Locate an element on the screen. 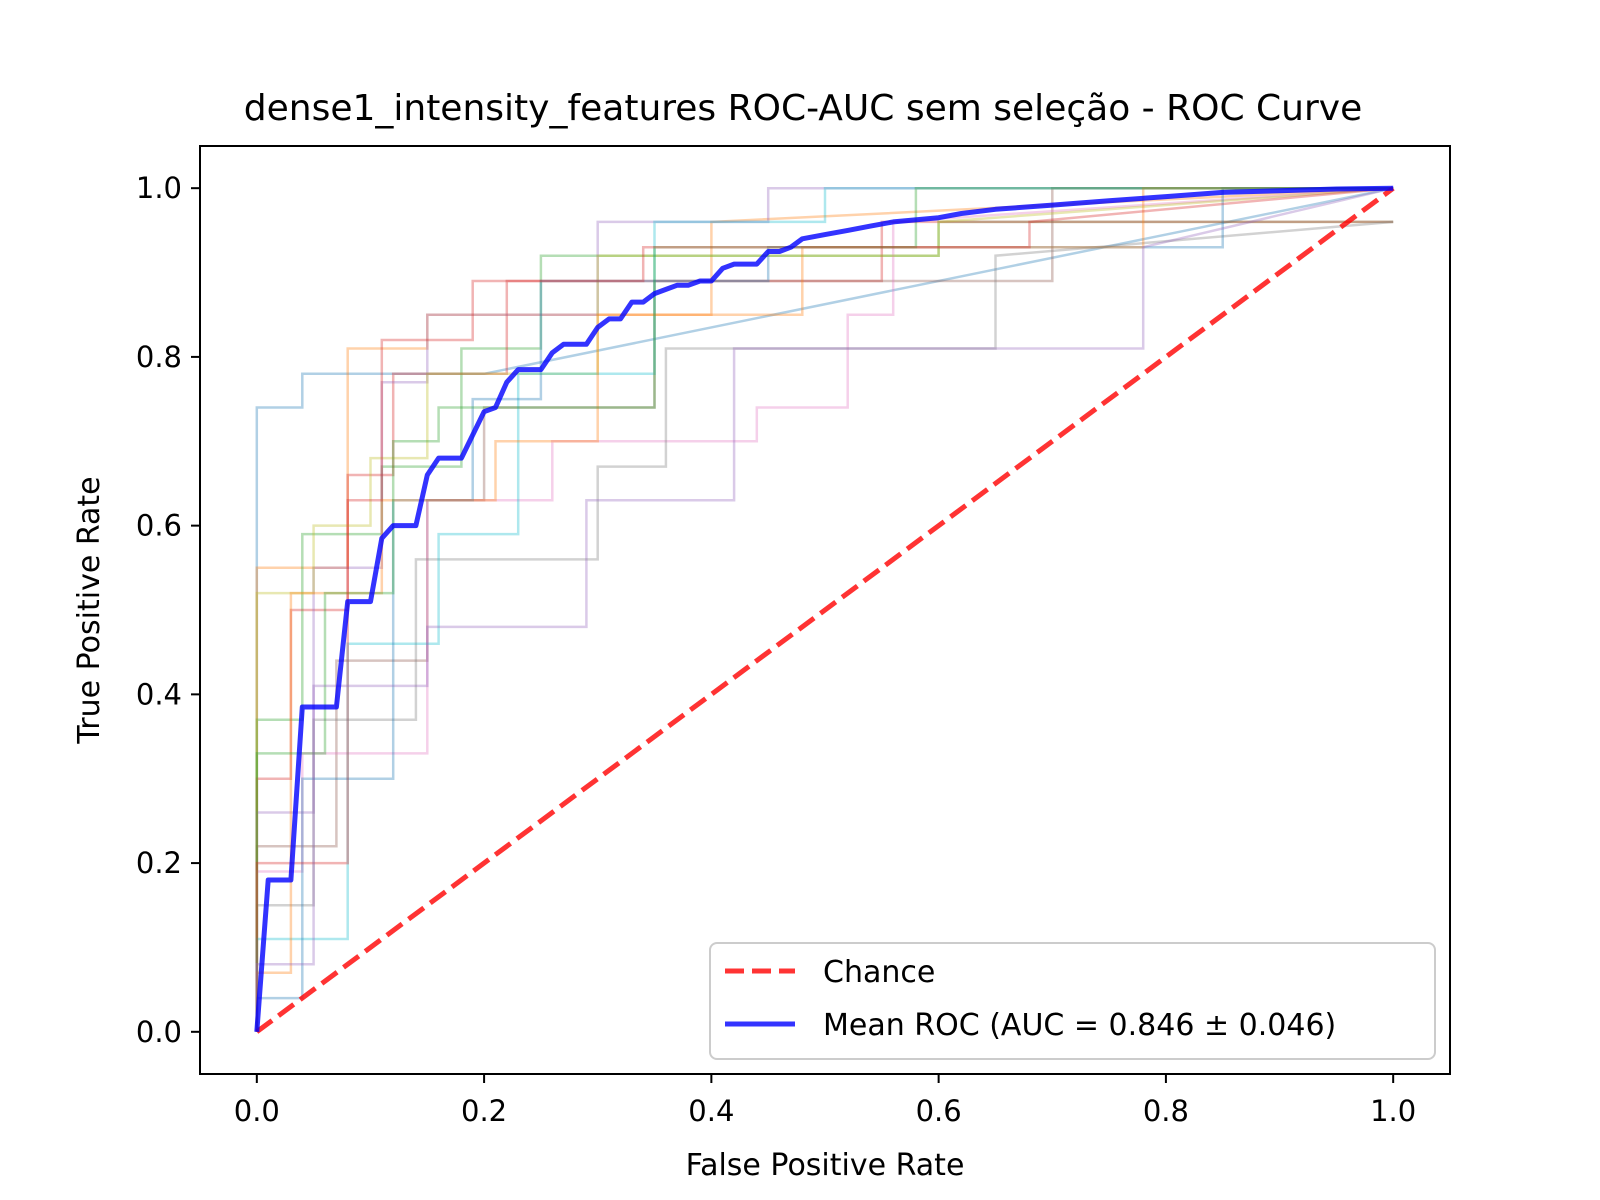 Image resolution: width=1600 pixels, height=1200 pixels. x-axis-ticks: 0.0 0.2 0.4 0.6 0.8 1.0 is located at coordinates (825, 1101).